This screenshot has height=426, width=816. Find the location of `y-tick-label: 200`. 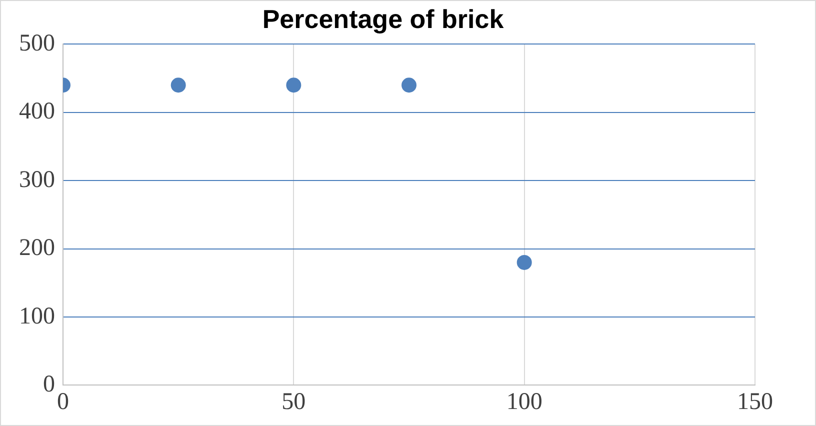

y-tick-label: 200 is located at coordinates (37, 248).